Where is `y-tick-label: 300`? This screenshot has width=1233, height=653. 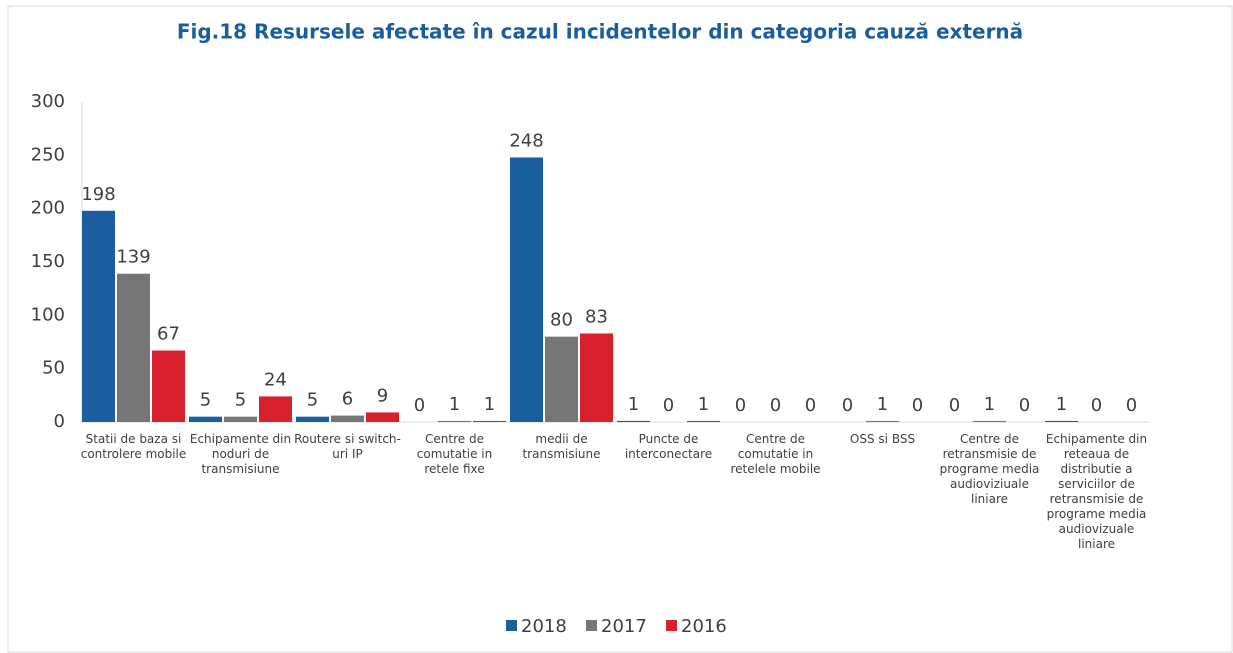 y-tick-label: 300 is located at coordinates (48, 101).